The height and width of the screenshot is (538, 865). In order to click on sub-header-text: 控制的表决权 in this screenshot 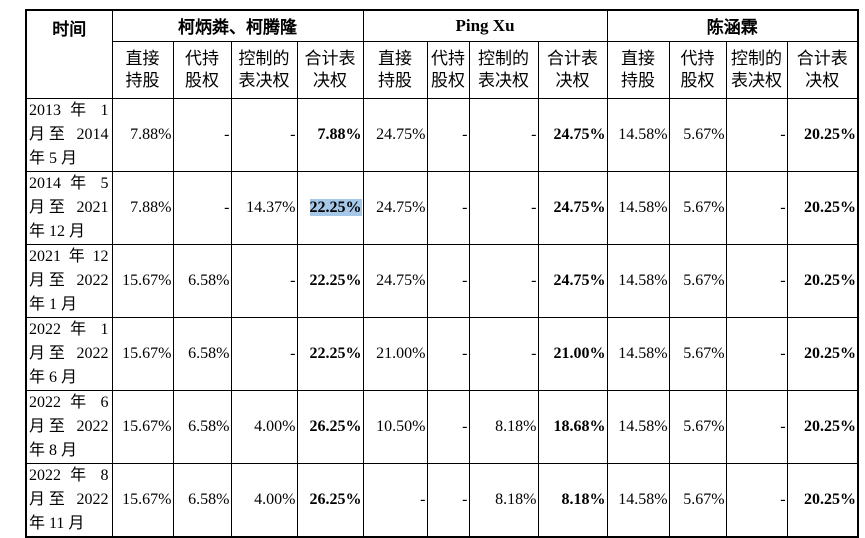, I will do `click(757, 69)`.